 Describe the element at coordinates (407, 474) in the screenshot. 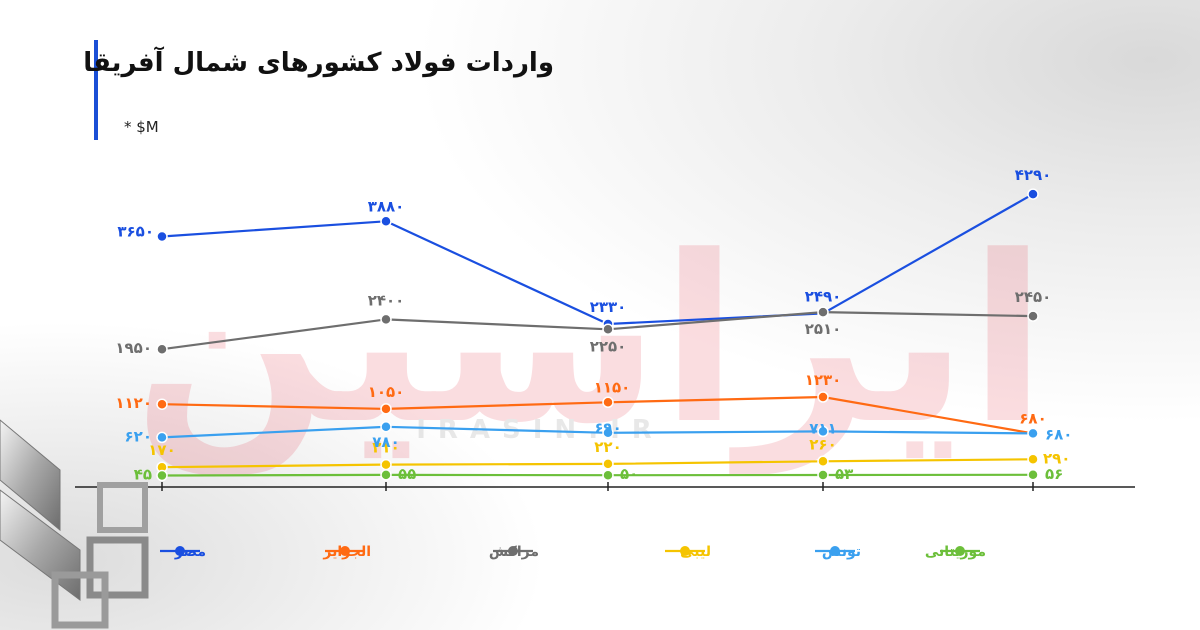

I see `data-label: ۵۵` at that location.